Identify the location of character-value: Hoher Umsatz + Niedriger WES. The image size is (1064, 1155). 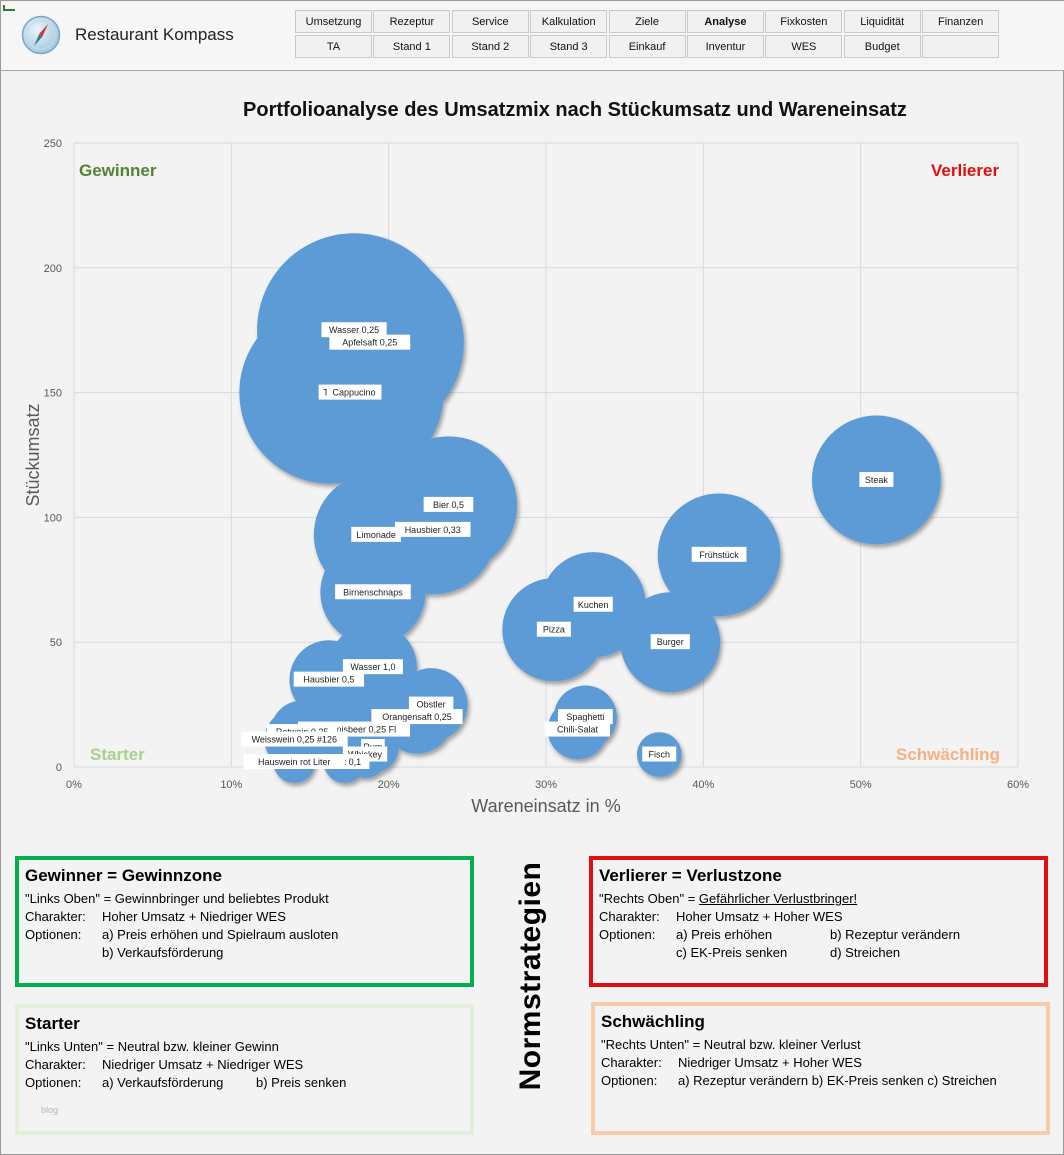
(194, 916).